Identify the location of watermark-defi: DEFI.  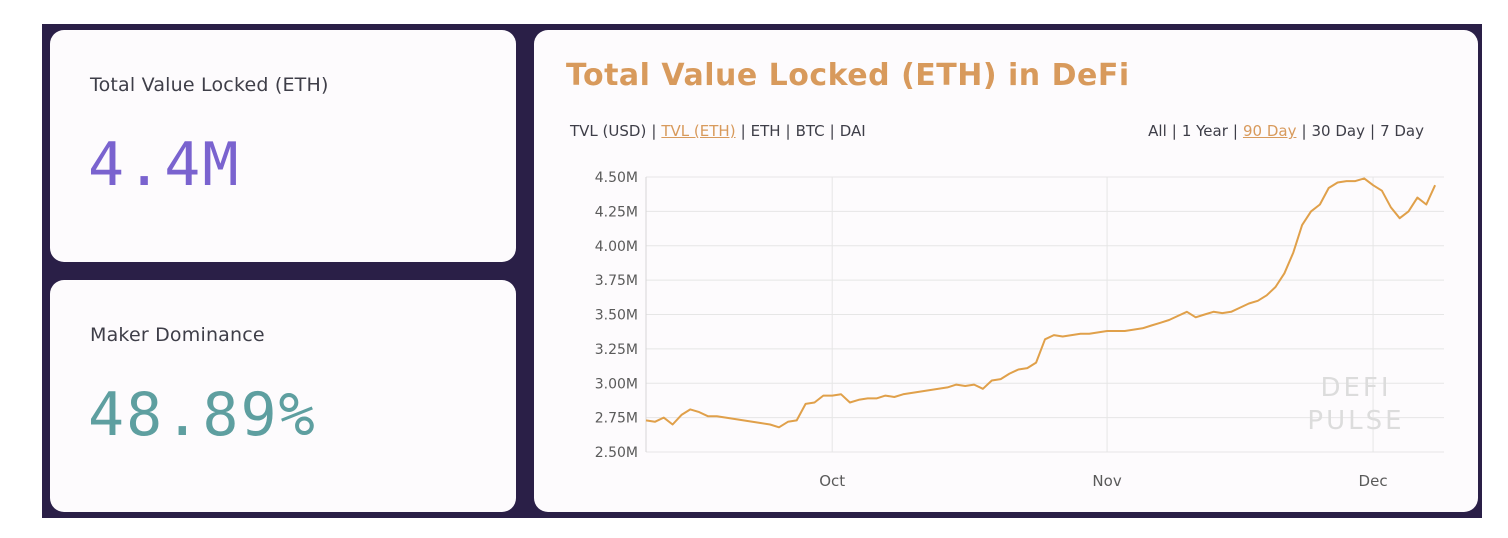
(1355, 388).